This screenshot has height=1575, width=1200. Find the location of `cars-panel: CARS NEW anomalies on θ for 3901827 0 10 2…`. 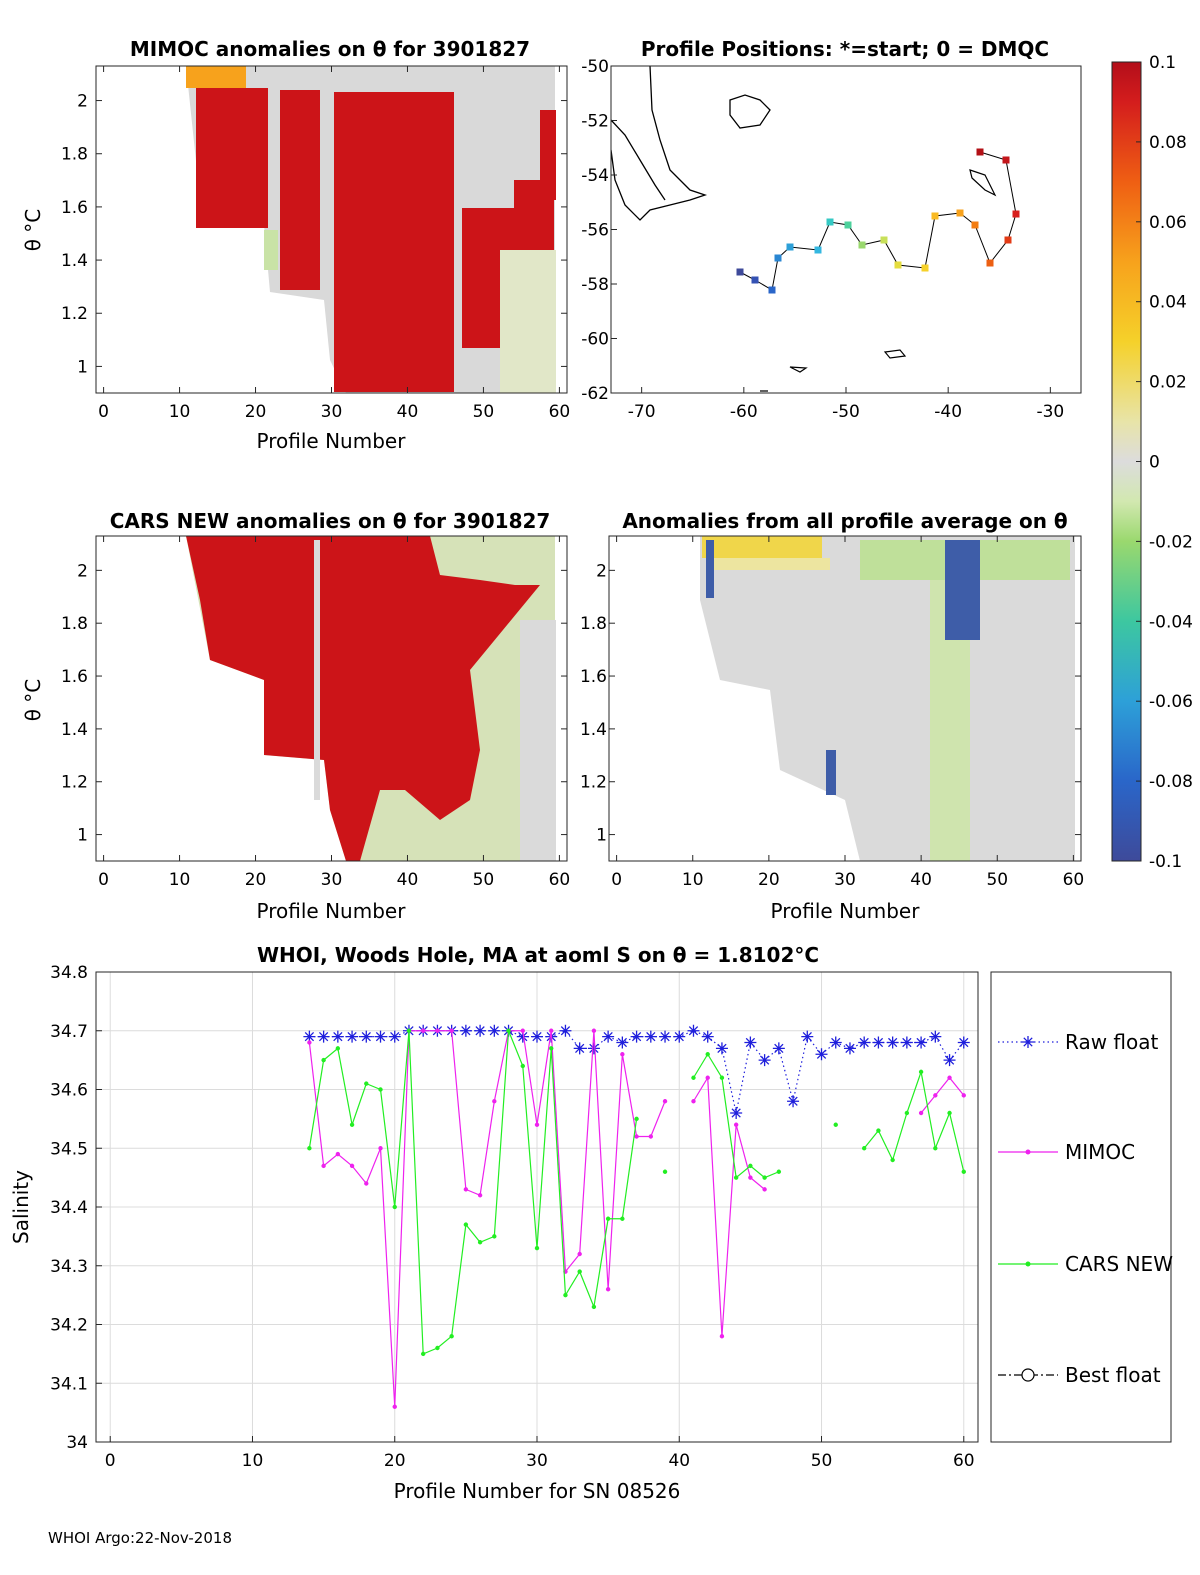

cars-panel: CARS NEW anomalies on θ for 3901827 0 10 2… is located at coordinates (295, 716).